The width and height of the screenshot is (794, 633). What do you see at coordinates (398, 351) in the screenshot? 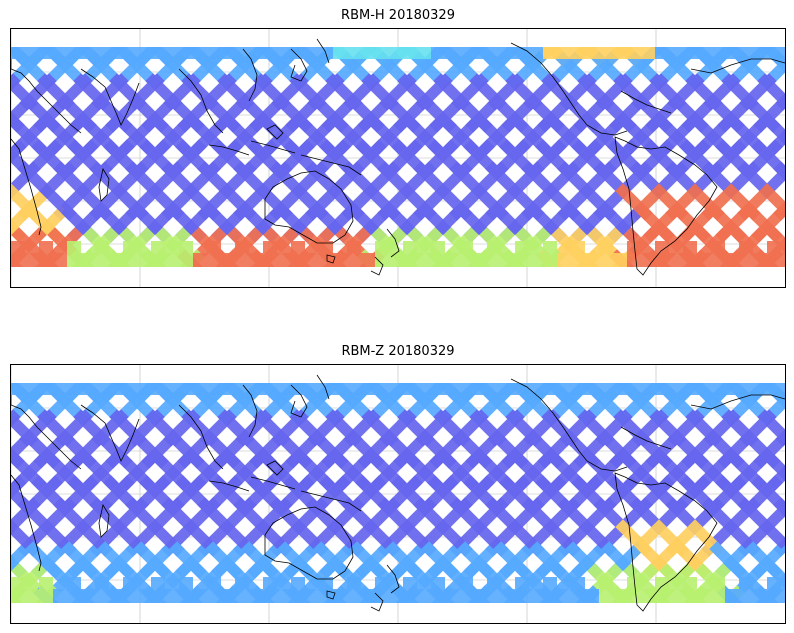
I see `panel-title-rbm-z: RBM-Z 20180329` at bounding box center [398, 351].